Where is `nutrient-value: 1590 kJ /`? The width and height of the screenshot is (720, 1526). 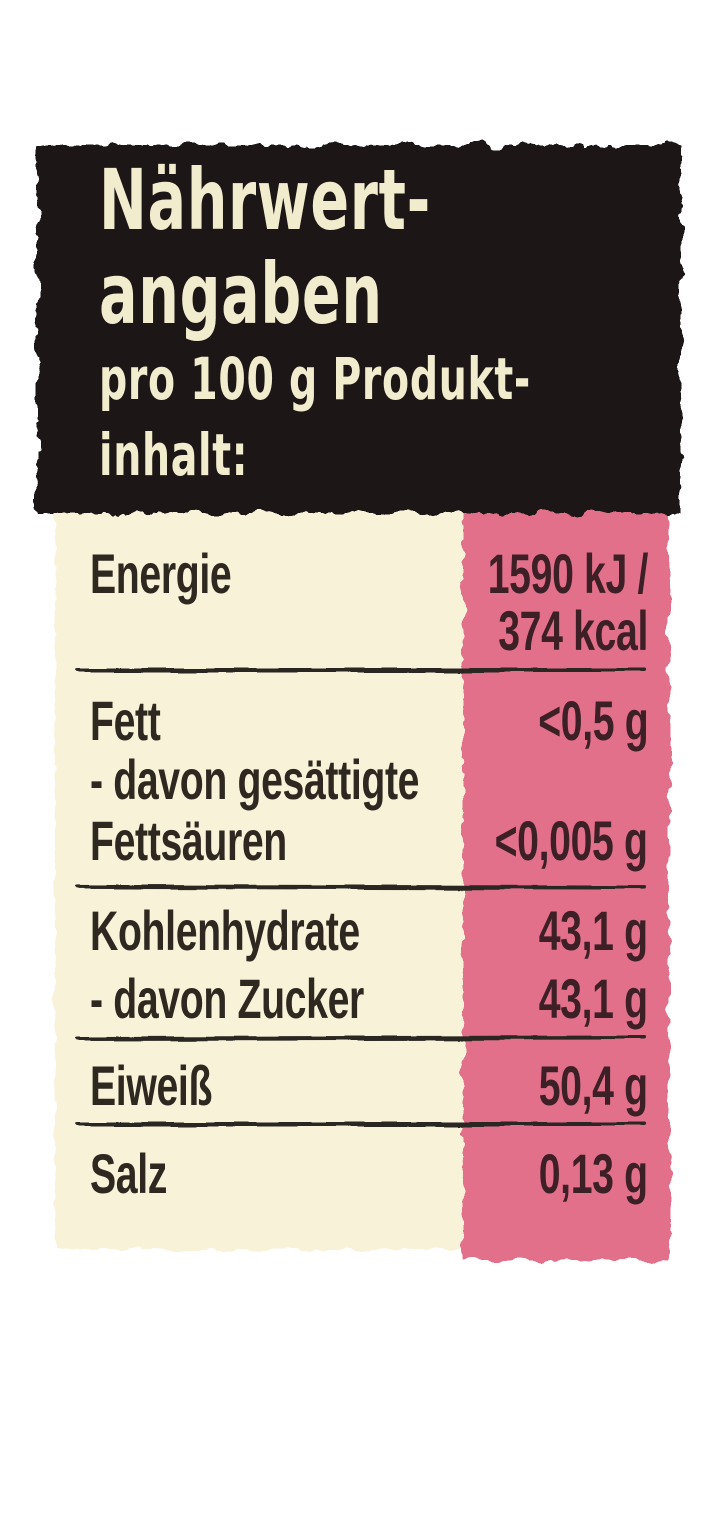 nutrient-value: 1590 kJ / is located at coordinates (568, 573).